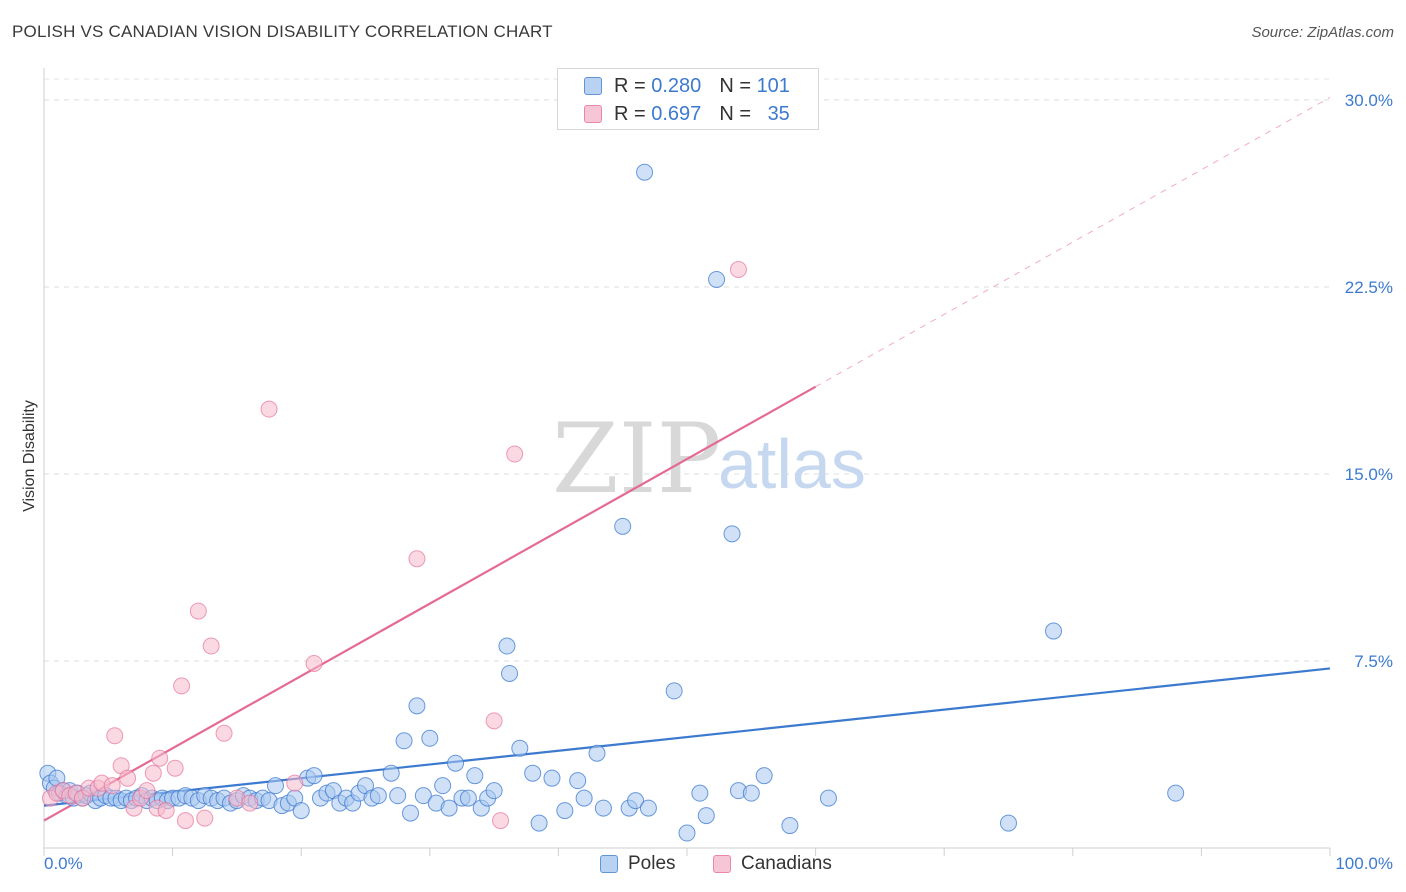  I want to click on y-tick-label-3: 30.0%, so click(1369, 100).